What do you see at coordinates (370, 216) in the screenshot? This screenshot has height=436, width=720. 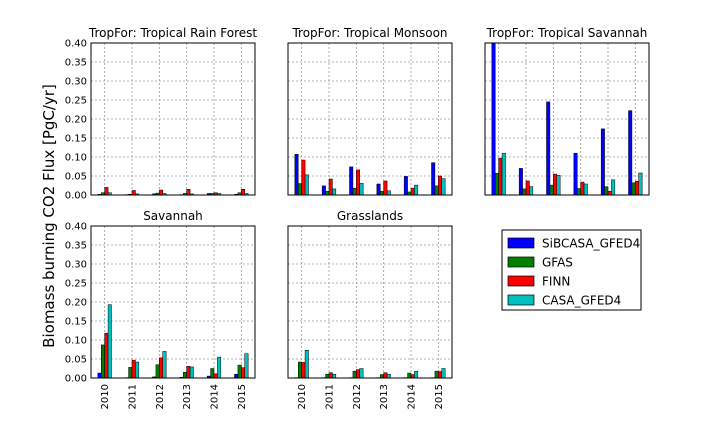 I see `panel-title: Grasslands` at bounding box center [370, 216].